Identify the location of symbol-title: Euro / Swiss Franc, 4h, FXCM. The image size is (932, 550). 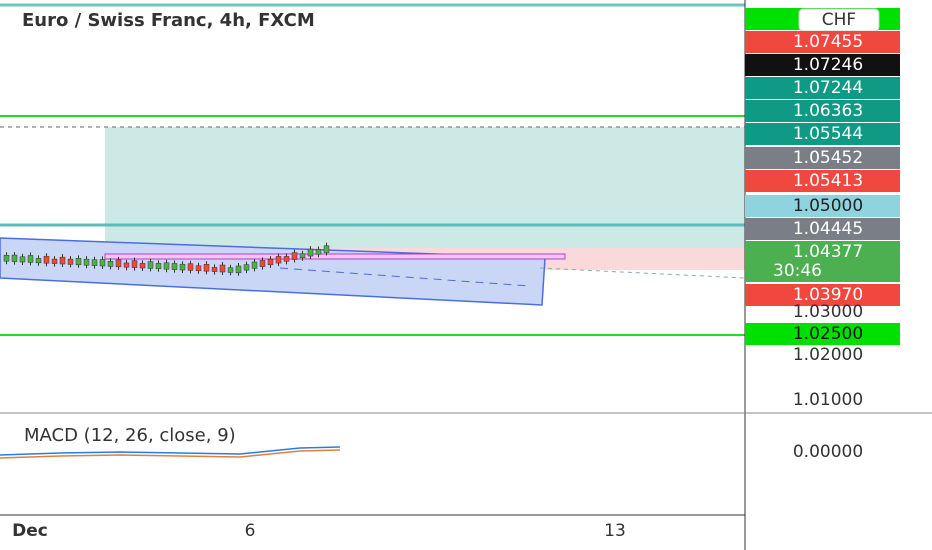
(168, 20).